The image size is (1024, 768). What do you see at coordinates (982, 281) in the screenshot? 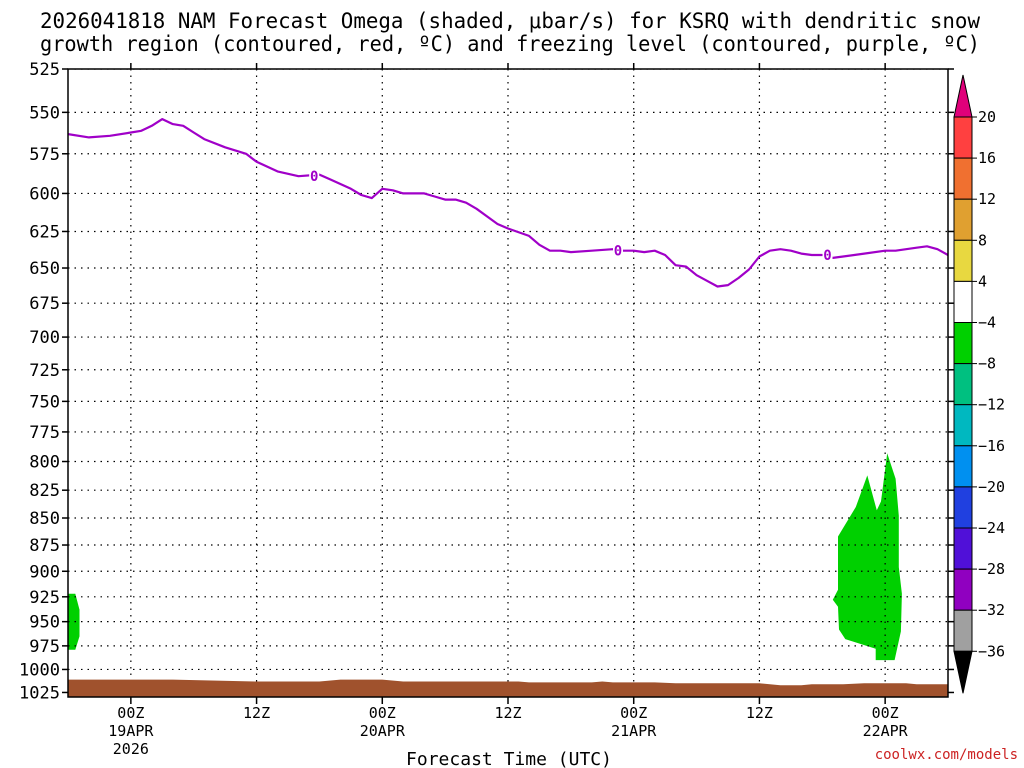
I see `colorbar-label: 4` at bounding box center [982, 281].